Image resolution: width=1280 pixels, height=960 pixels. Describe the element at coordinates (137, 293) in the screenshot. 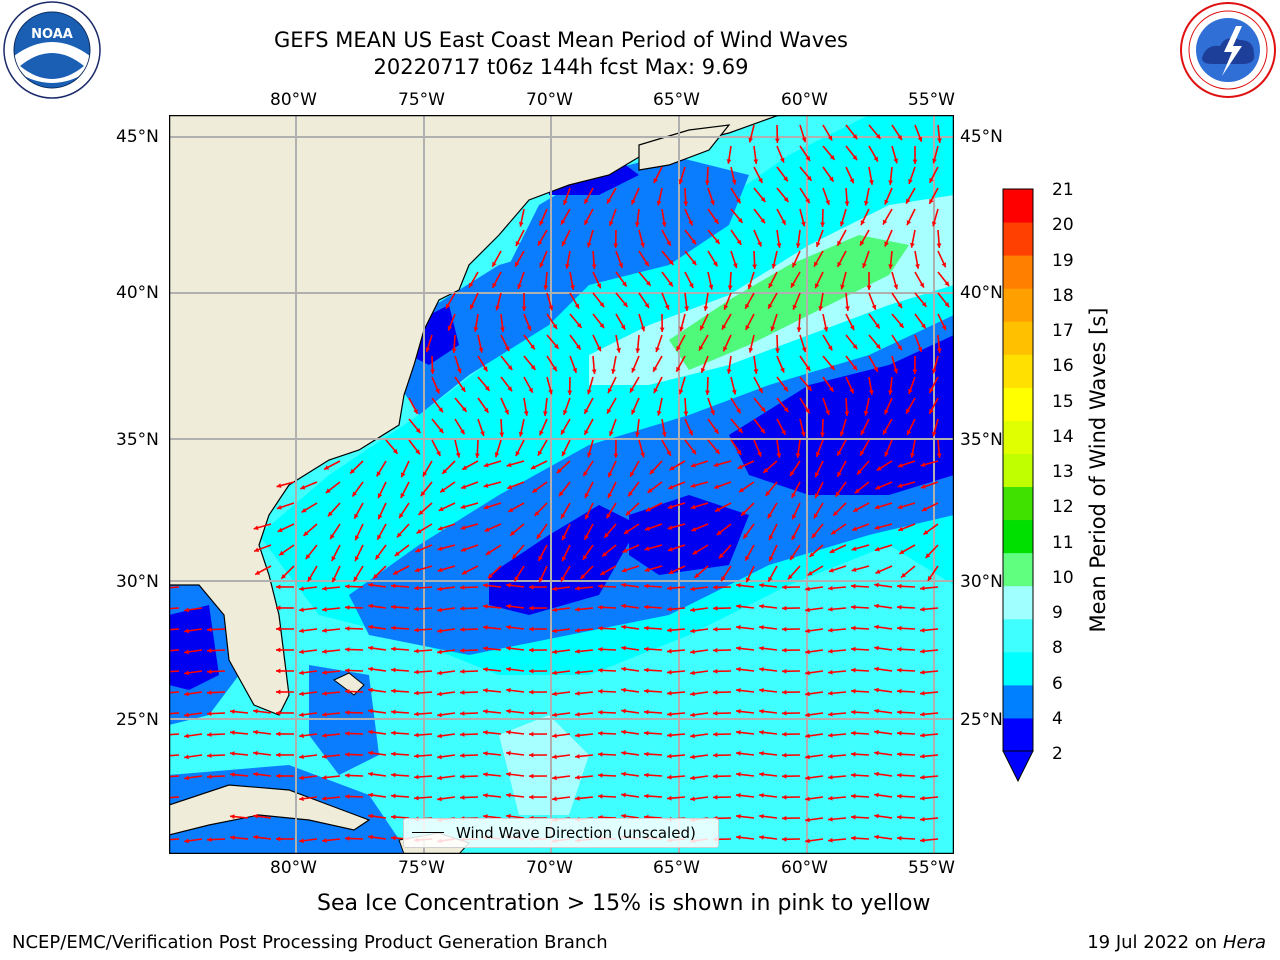

I see `left-lat-label: 40°N` at that location.